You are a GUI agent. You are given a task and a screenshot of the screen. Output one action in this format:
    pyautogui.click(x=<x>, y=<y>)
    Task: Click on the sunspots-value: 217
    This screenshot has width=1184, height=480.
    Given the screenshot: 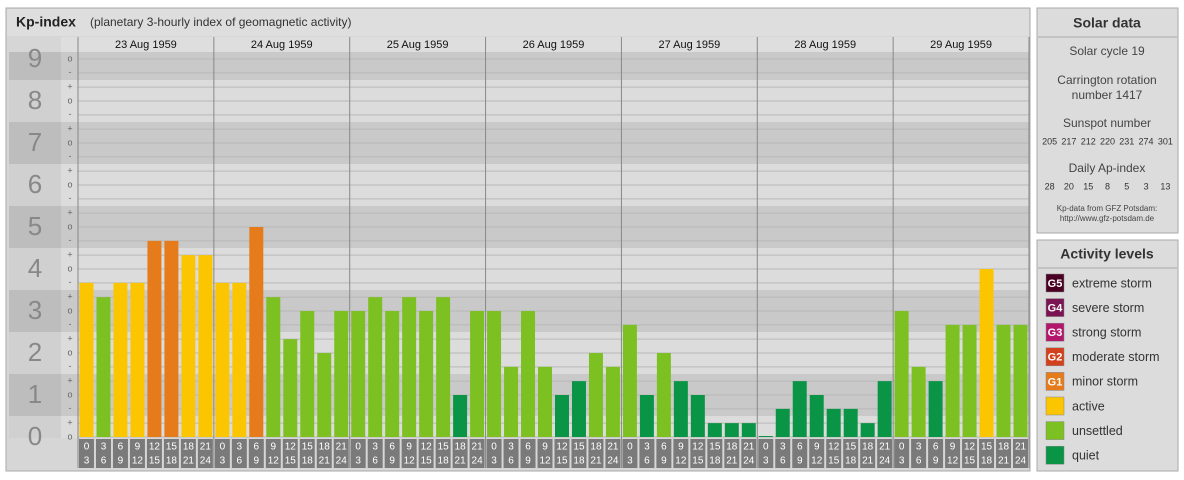 What is the action you would take?
    pyautogui.click(x=1068, y=141)
    